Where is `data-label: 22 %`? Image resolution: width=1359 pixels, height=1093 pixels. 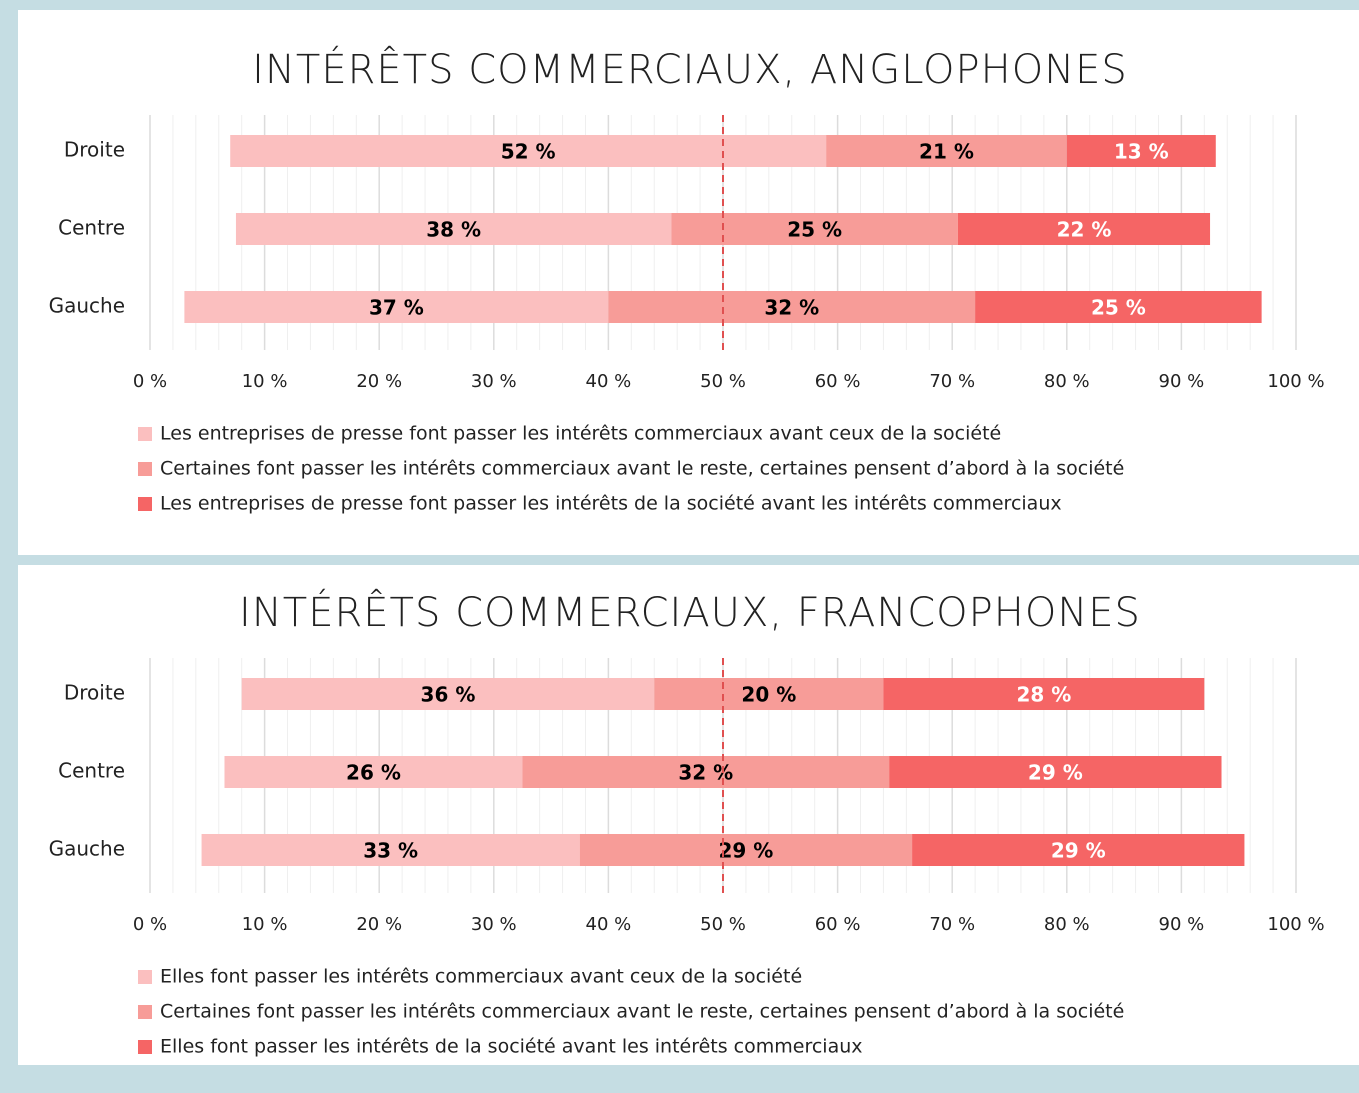 data-label: 22 % is located at coordinates (1084, 230).